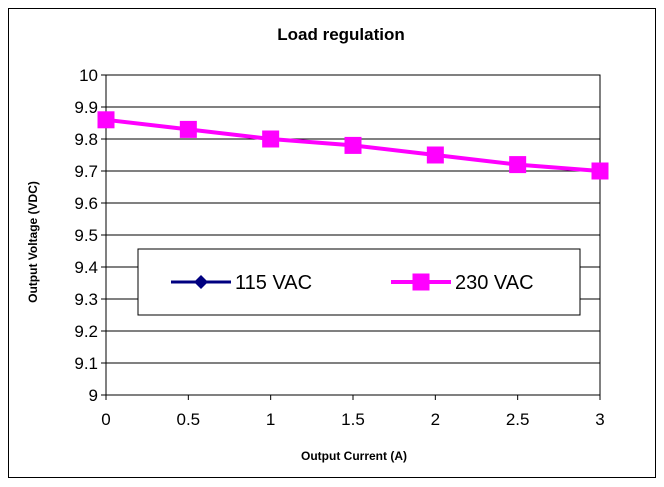 Image resolution: width=664 pixels, height=487 pixels. I want to click on y-axis-label: Output Voltage (VDC), so click(33, 242).